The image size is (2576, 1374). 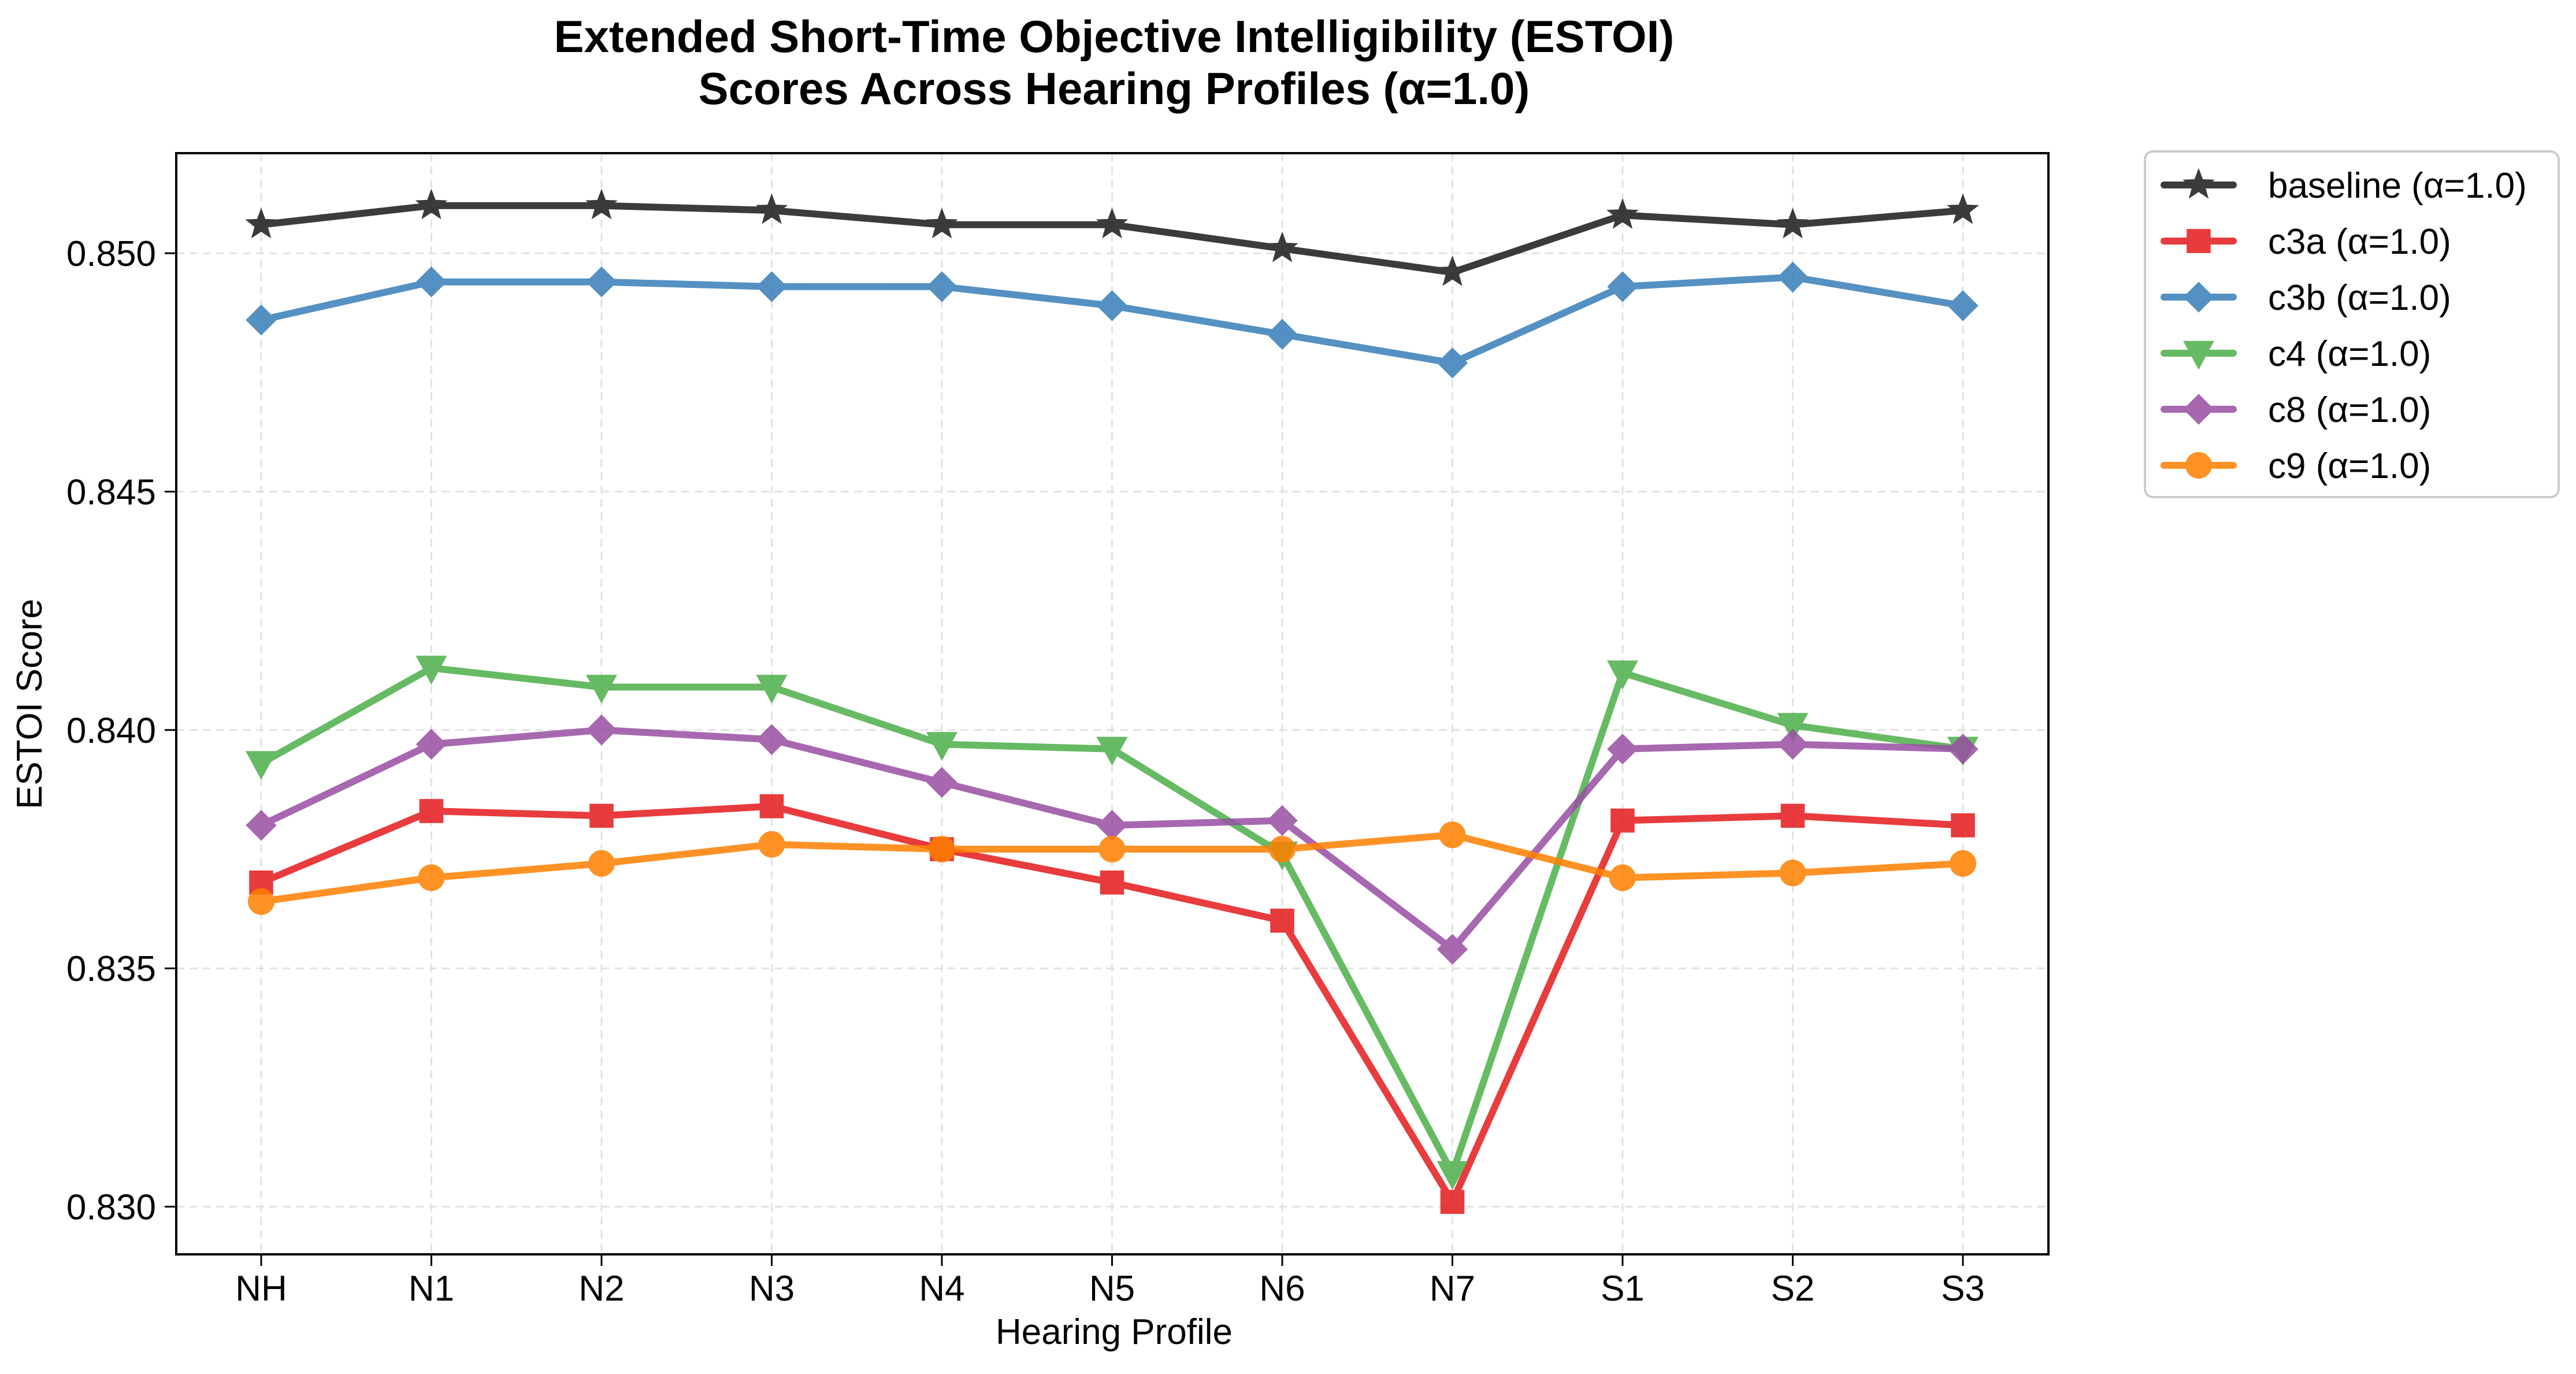 I want to click on legend-item: c3b (α=1.0), so click(x=2306, y=298).